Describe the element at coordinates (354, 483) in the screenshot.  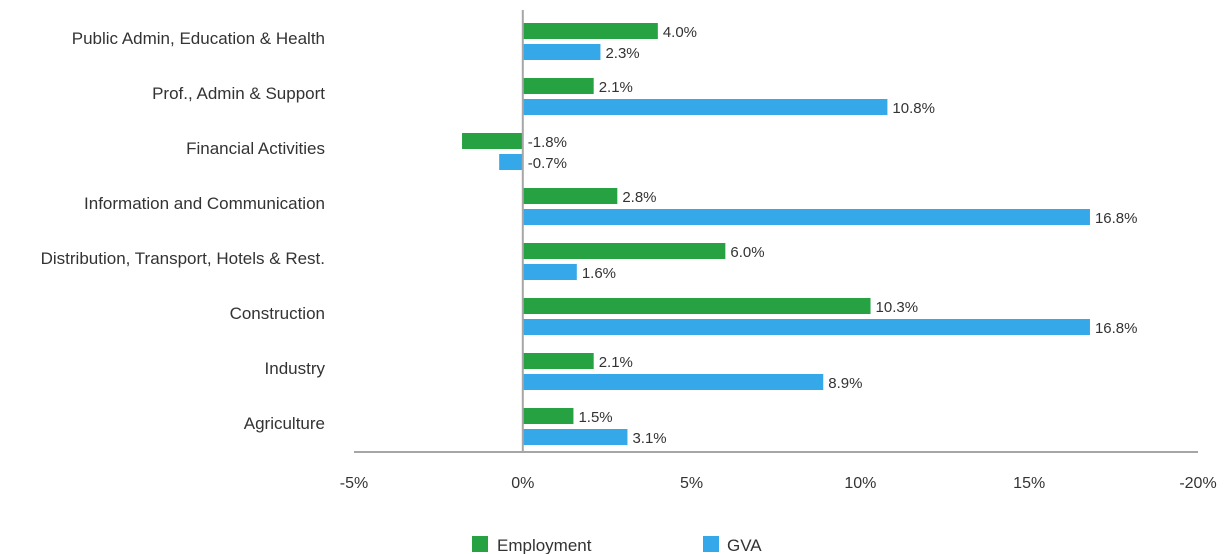
I see `x-tick-label: -5%` at that location.